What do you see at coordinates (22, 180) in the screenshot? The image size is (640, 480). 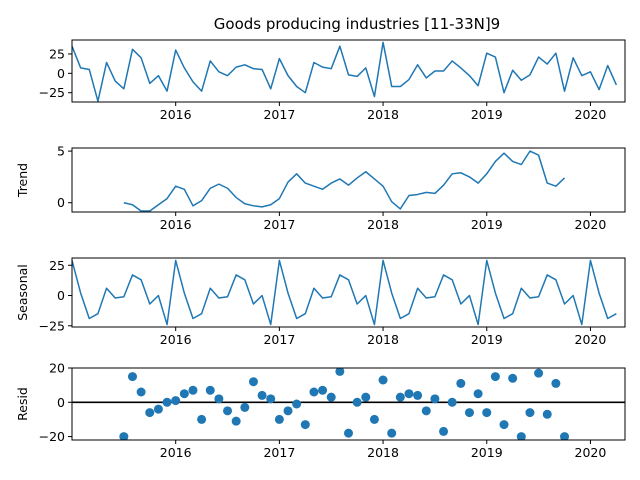 I see `y-axis-label: Trend` at bounding box center [22, 180].